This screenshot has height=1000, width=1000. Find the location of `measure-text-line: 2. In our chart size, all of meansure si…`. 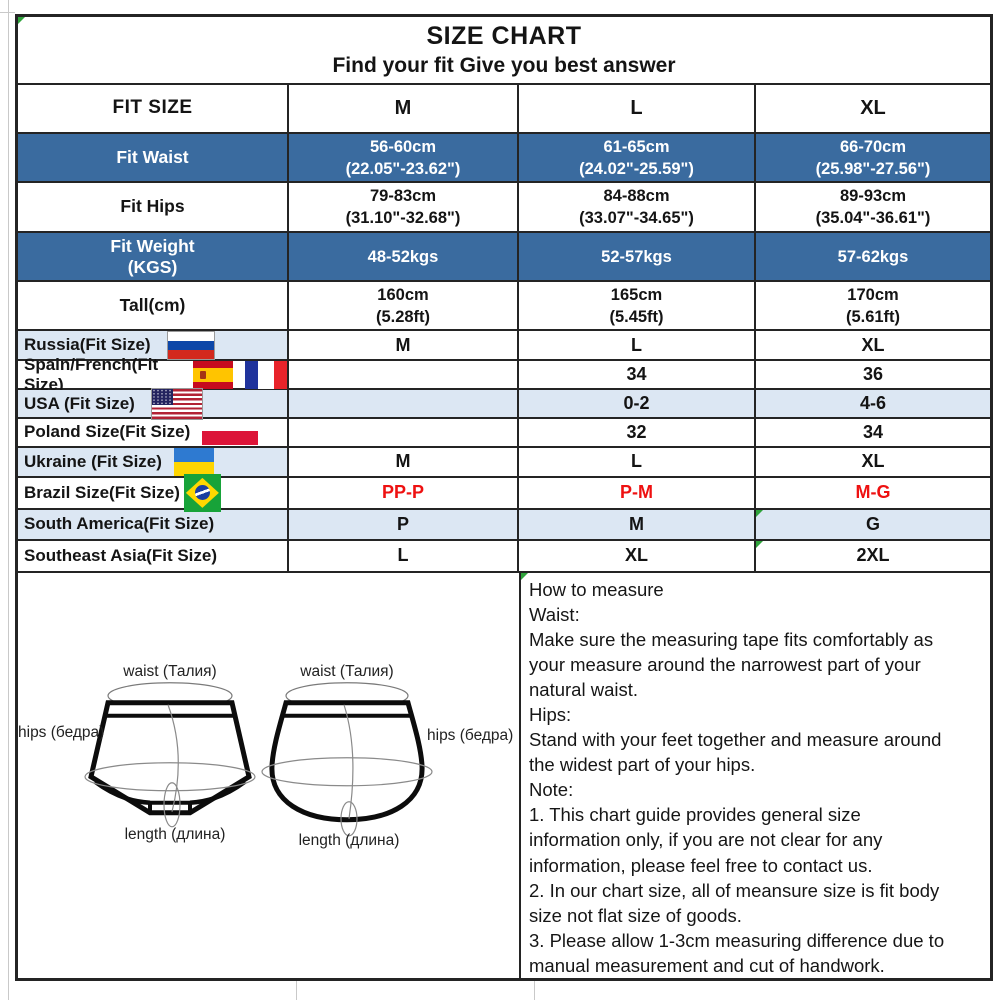

measure-text-line: 2. In our chart size, all of meansure si… is located at coordinates (734, 890).